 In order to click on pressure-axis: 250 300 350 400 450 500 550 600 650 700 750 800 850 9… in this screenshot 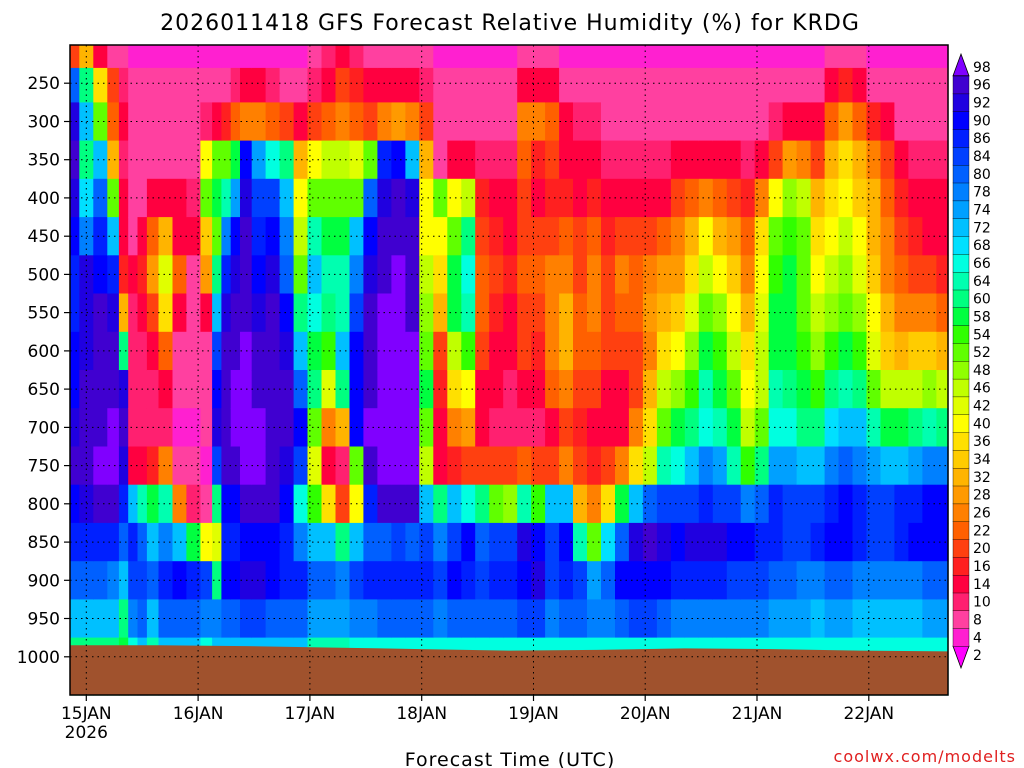, I will do `click(43, 371)`.